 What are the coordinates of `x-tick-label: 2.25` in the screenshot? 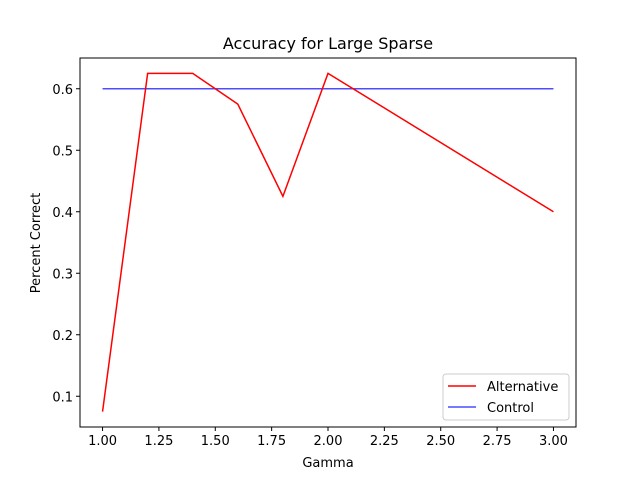 It's located at (384, 441).